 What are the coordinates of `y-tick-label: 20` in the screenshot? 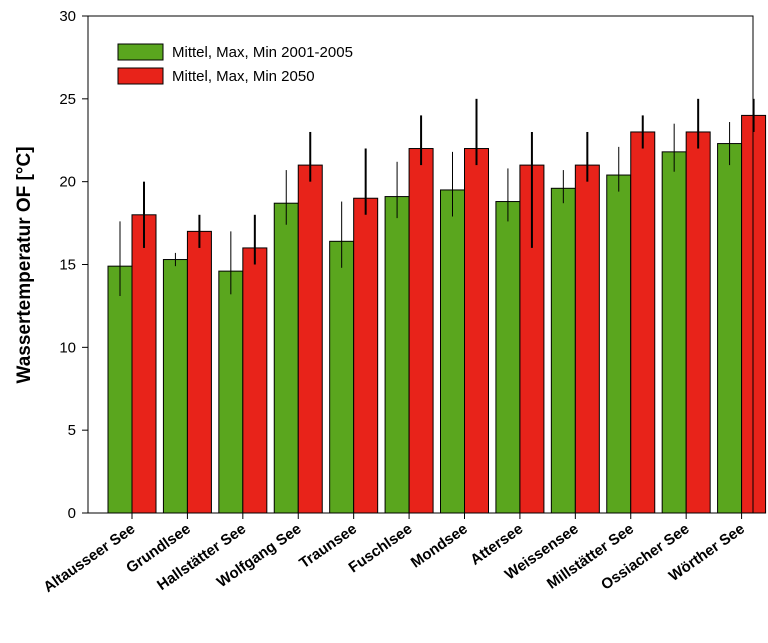 It's located at (67, 182).